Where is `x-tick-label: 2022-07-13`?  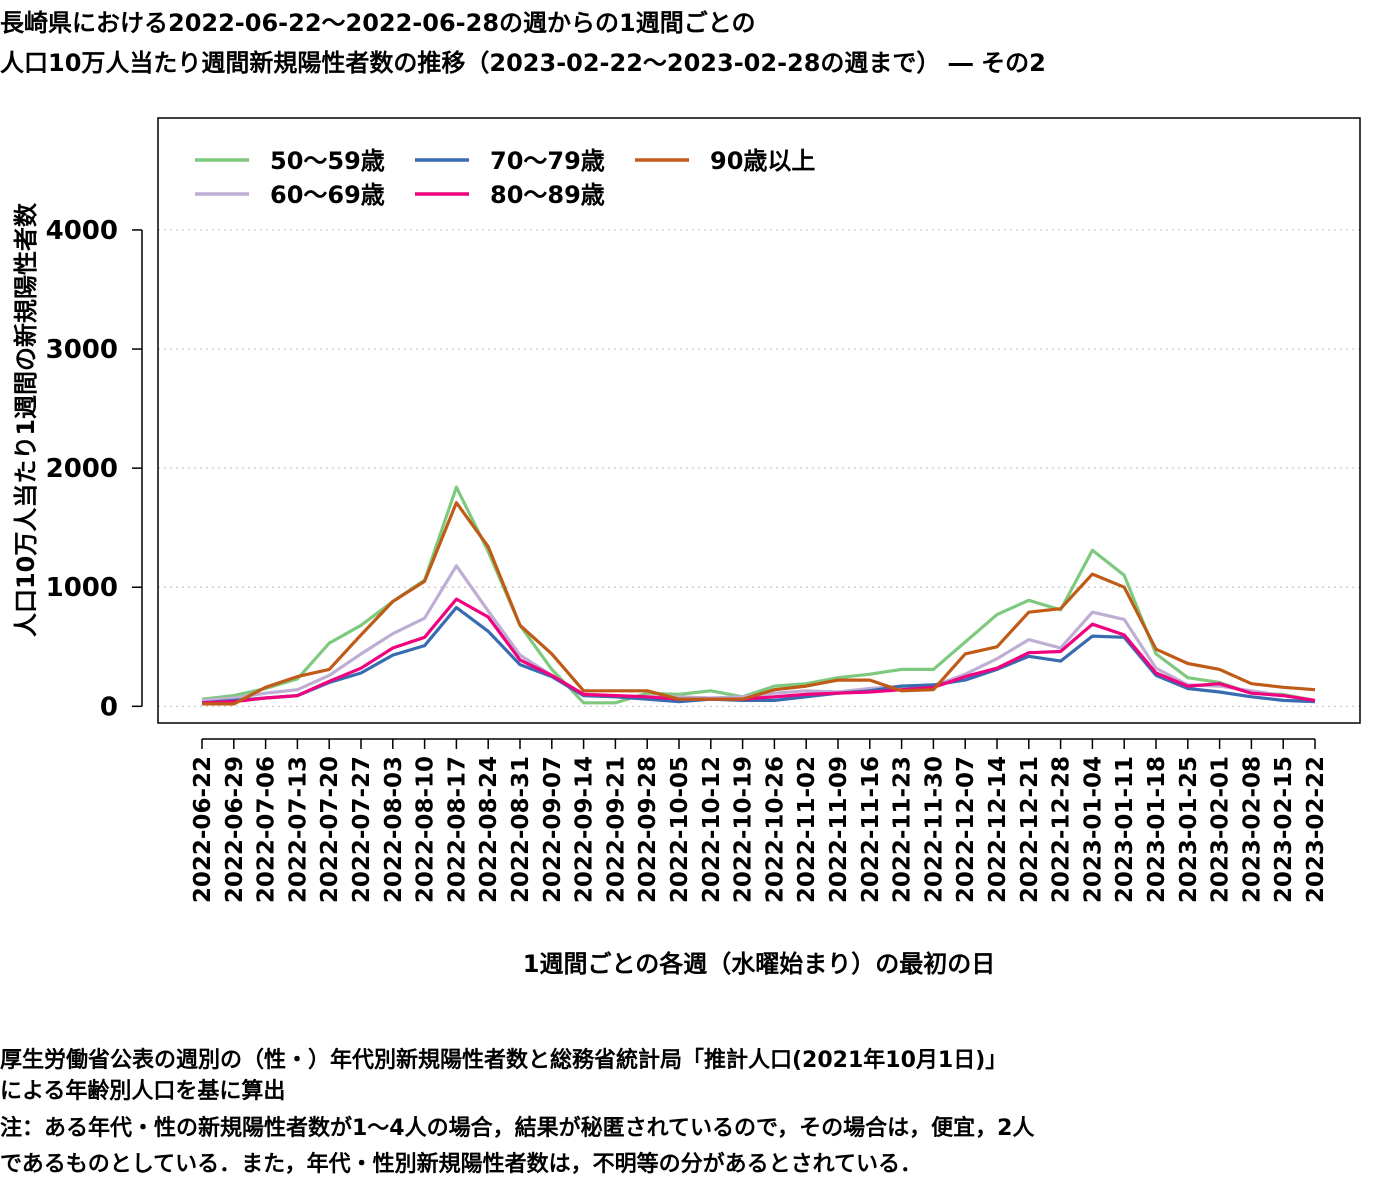 x-tick-label: 2022-07-13 is located at coordinates (298, 829).